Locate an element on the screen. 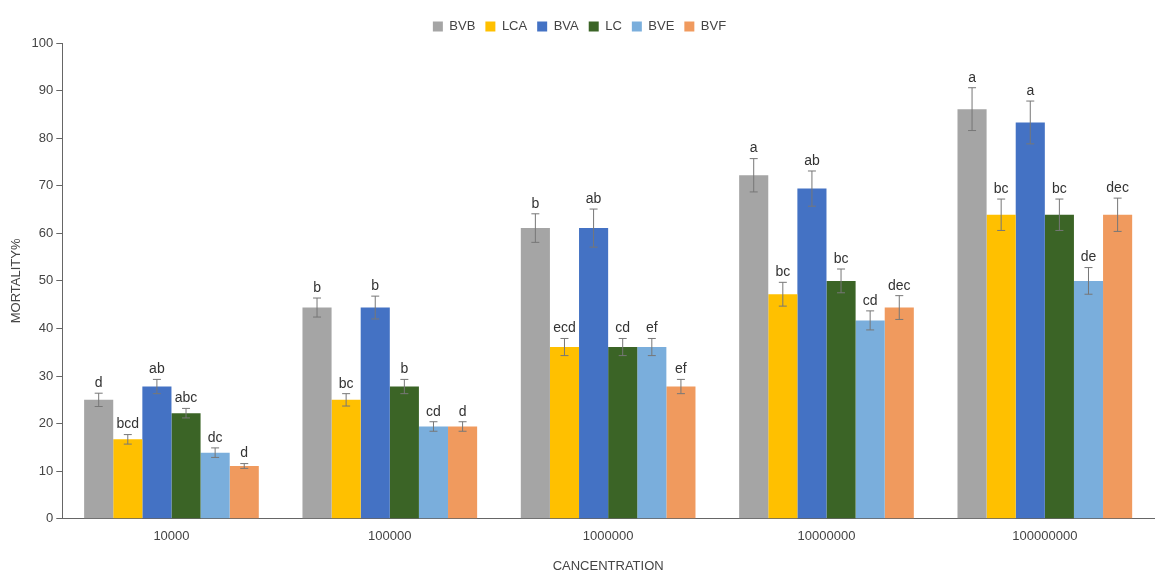 Image resolution: width=1164 pixels, height=578 pixels. legend-label: LCA is located at coordinates (514, 26).